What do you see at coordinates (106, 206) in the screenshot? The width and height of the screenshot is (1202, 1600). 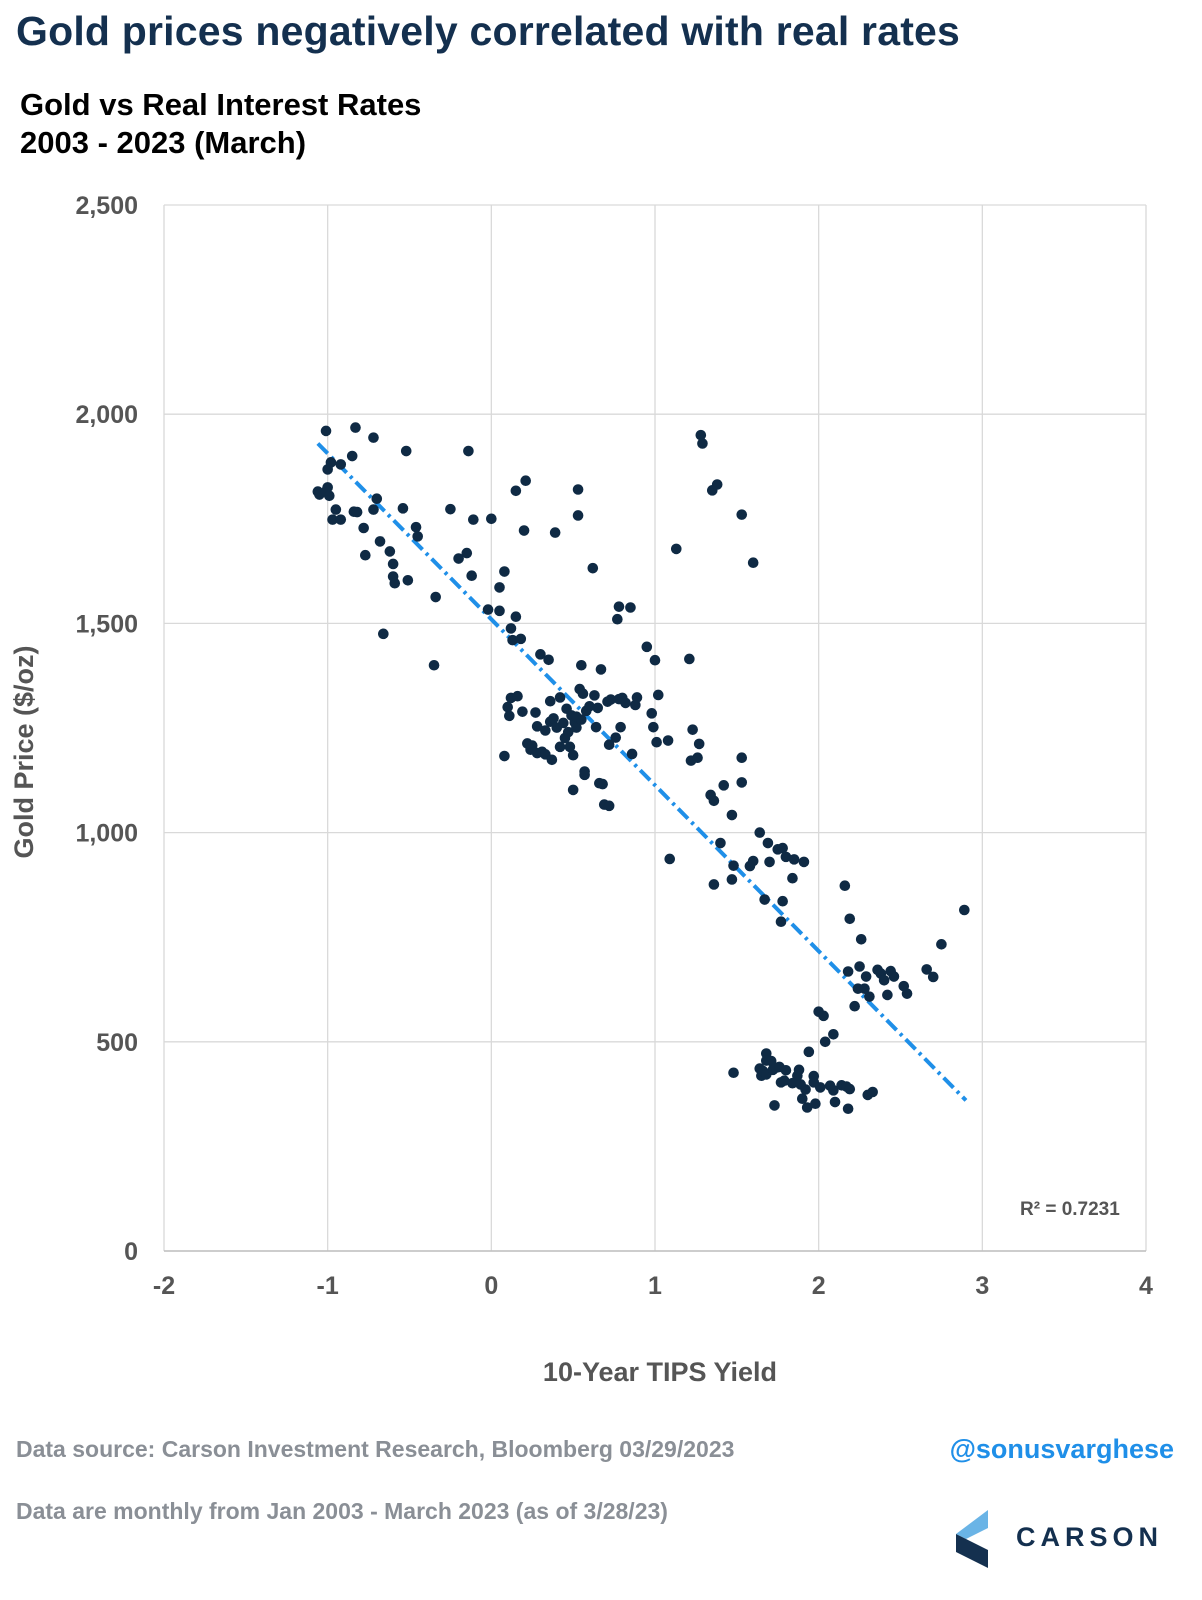 I see `y-tick-label: 2,500` at bounding box center [106, 206].